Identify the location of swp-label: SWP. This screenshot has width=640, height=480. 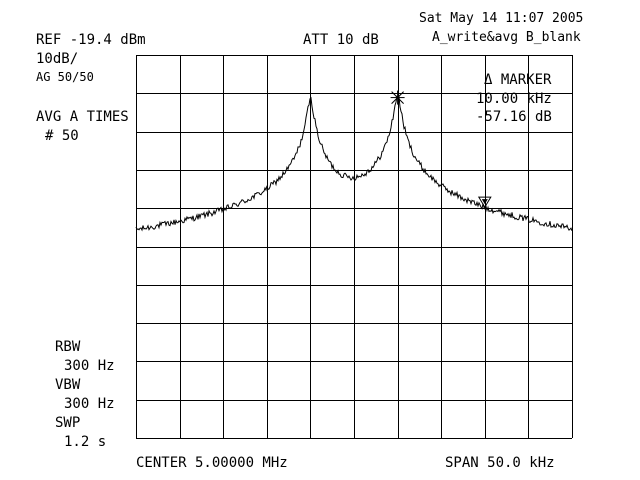
(68, 423).